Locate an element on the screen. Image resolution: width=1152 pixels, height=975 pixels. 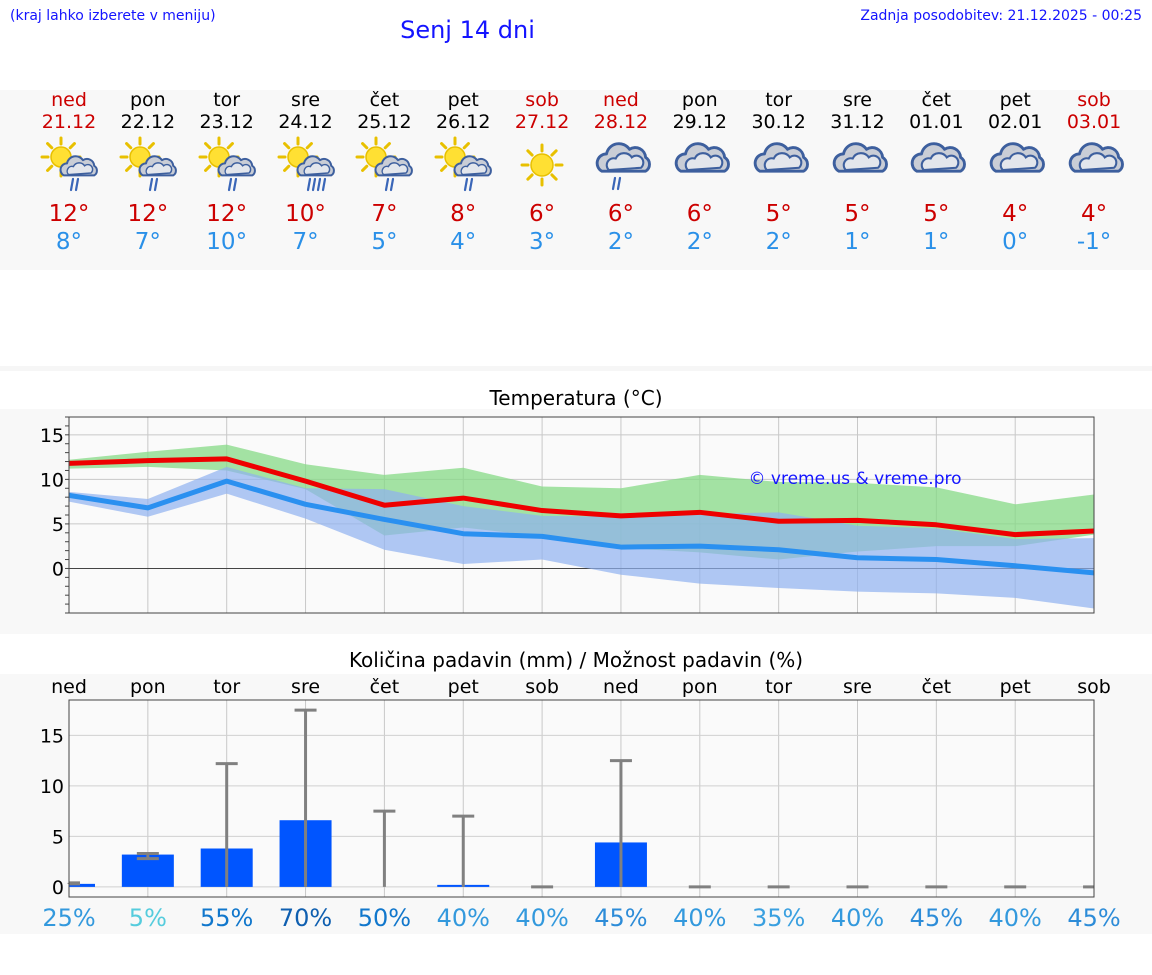
day-column: sre 31.12 5° 1° is located at coordinates (858, 172).